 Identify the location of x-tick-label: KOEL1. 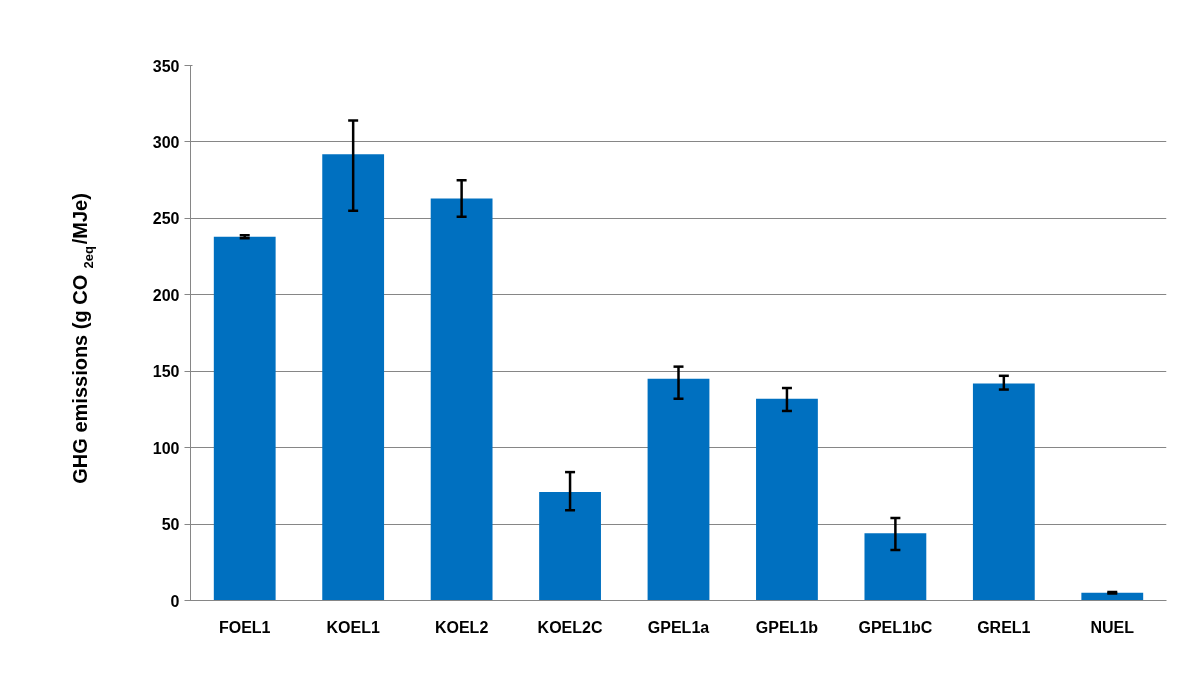
(353, 627).